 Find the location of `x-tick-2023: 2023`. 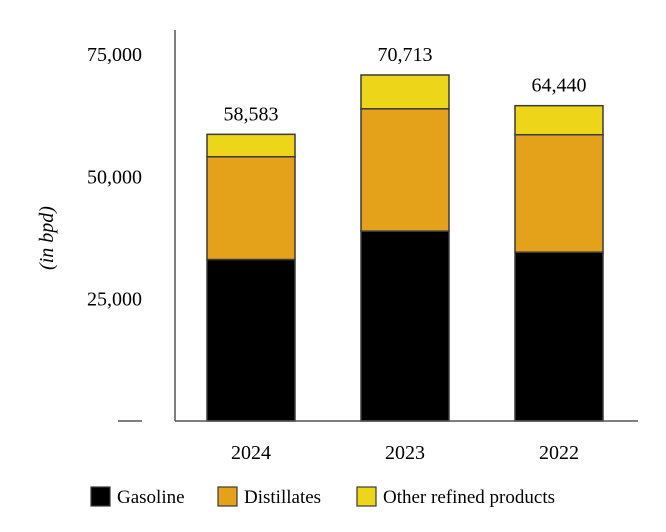

x-tick-2023: 2023 is located at coordinates (405, 453).